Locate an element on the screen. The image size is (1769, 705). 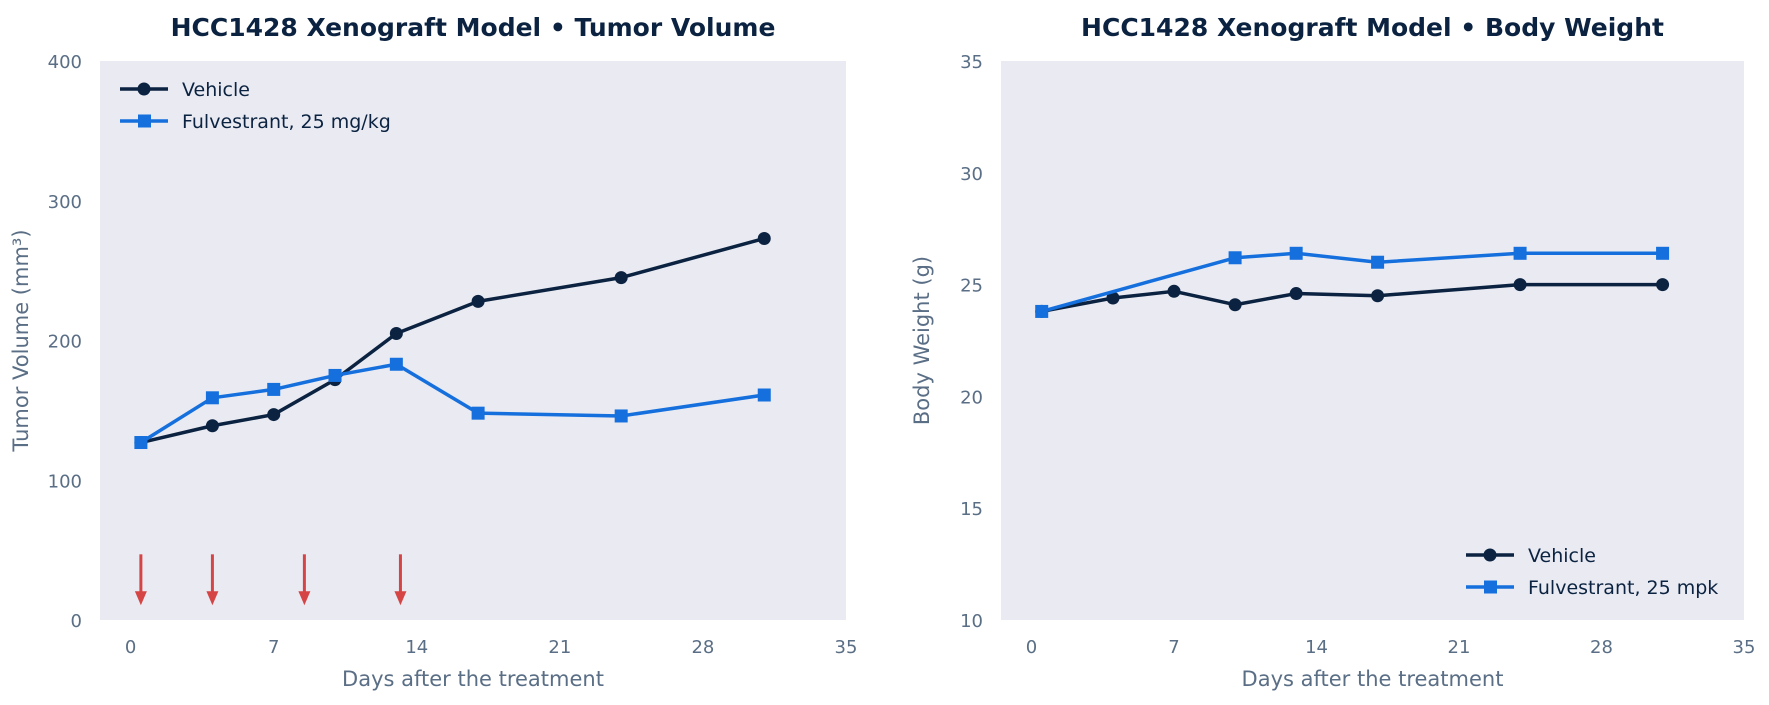
y-tick-label: 100 is located at coordinates (65, 481).